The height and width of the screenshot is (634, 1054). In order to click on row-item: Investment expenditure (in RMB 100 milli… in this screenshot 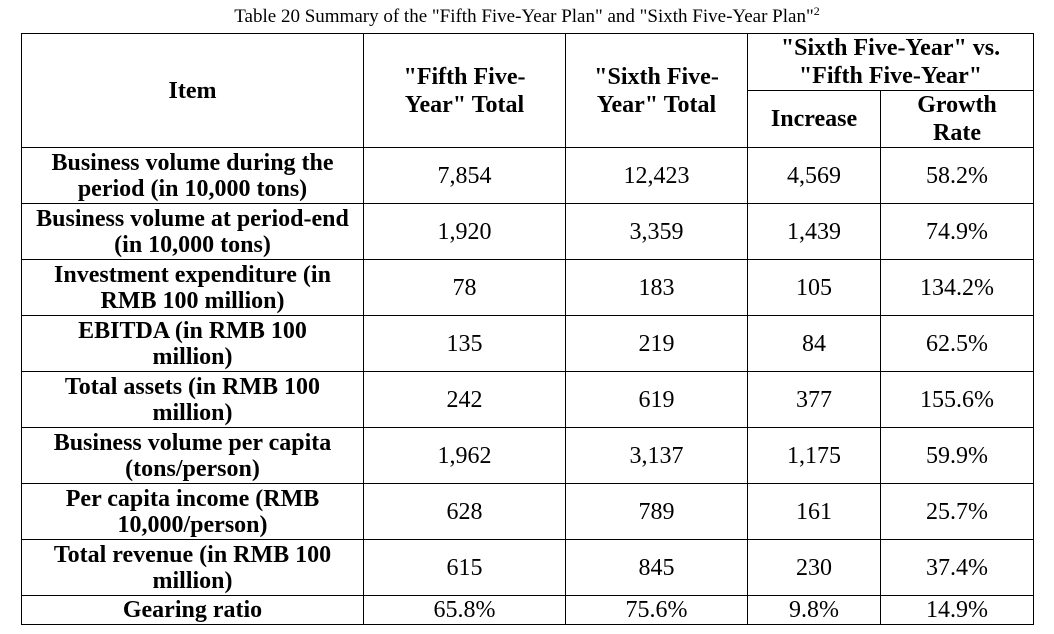, I will do `click(192, 287)`.